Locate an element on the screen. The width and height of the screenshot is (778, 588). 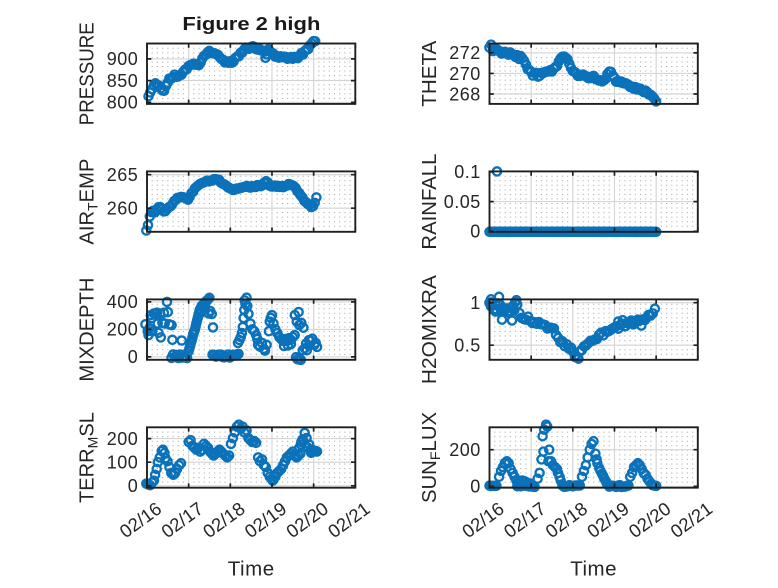
svg-text: H2OMIXRA is located at coordinates (430, 329).